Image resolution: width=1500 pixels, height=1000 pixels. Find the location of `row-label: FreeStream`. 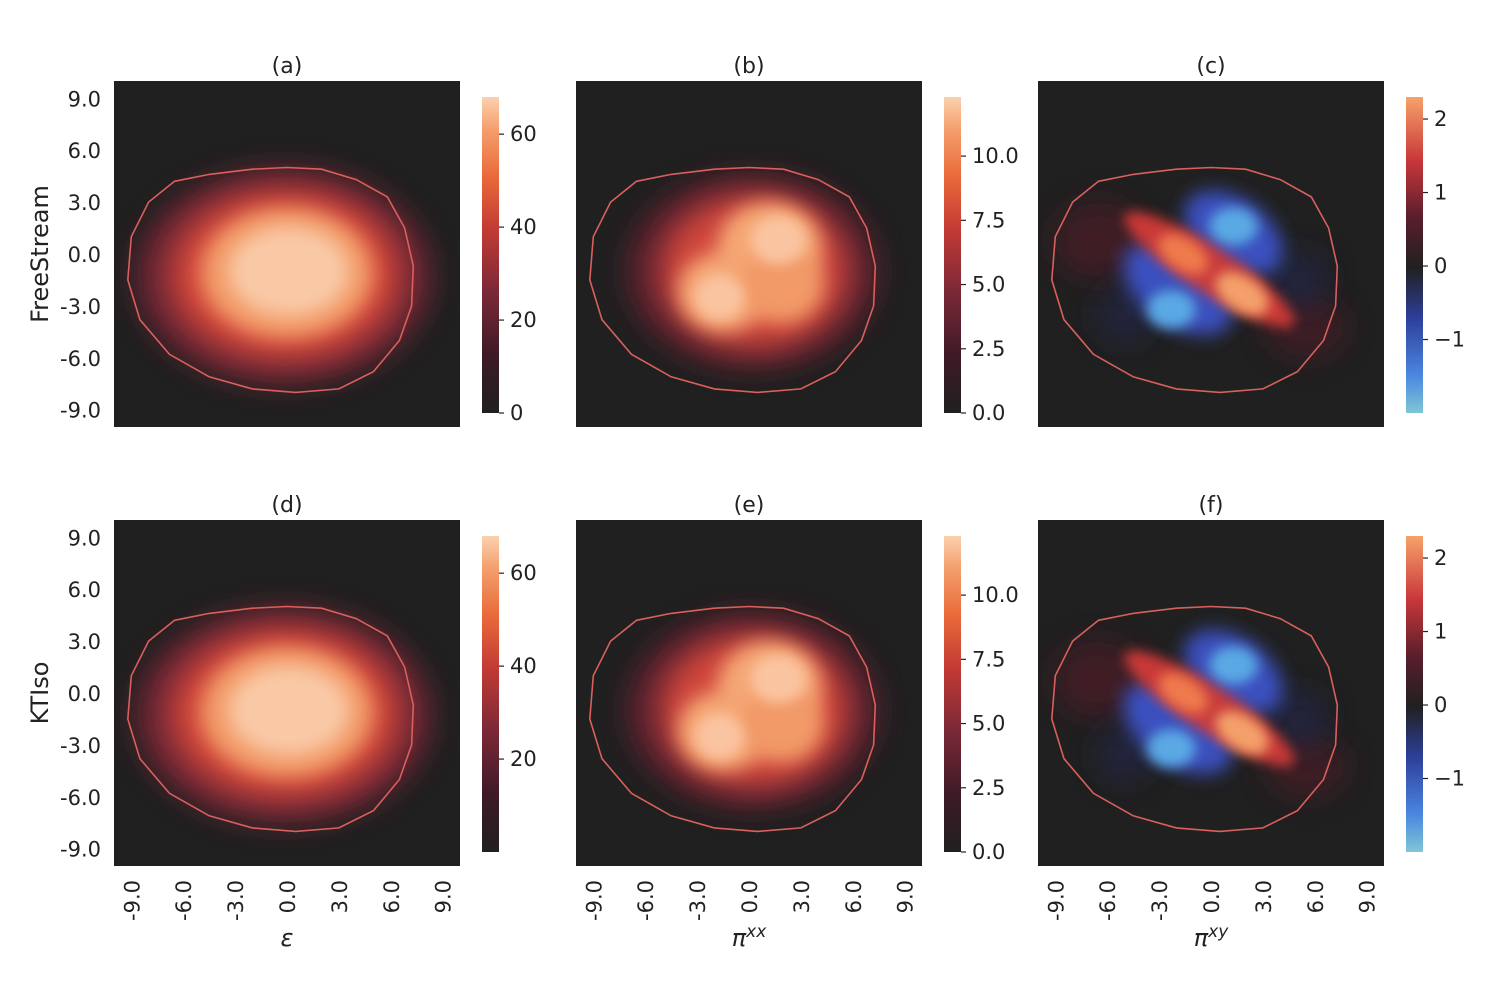

row-label: FreeStream is located at coordinates (40, 254).